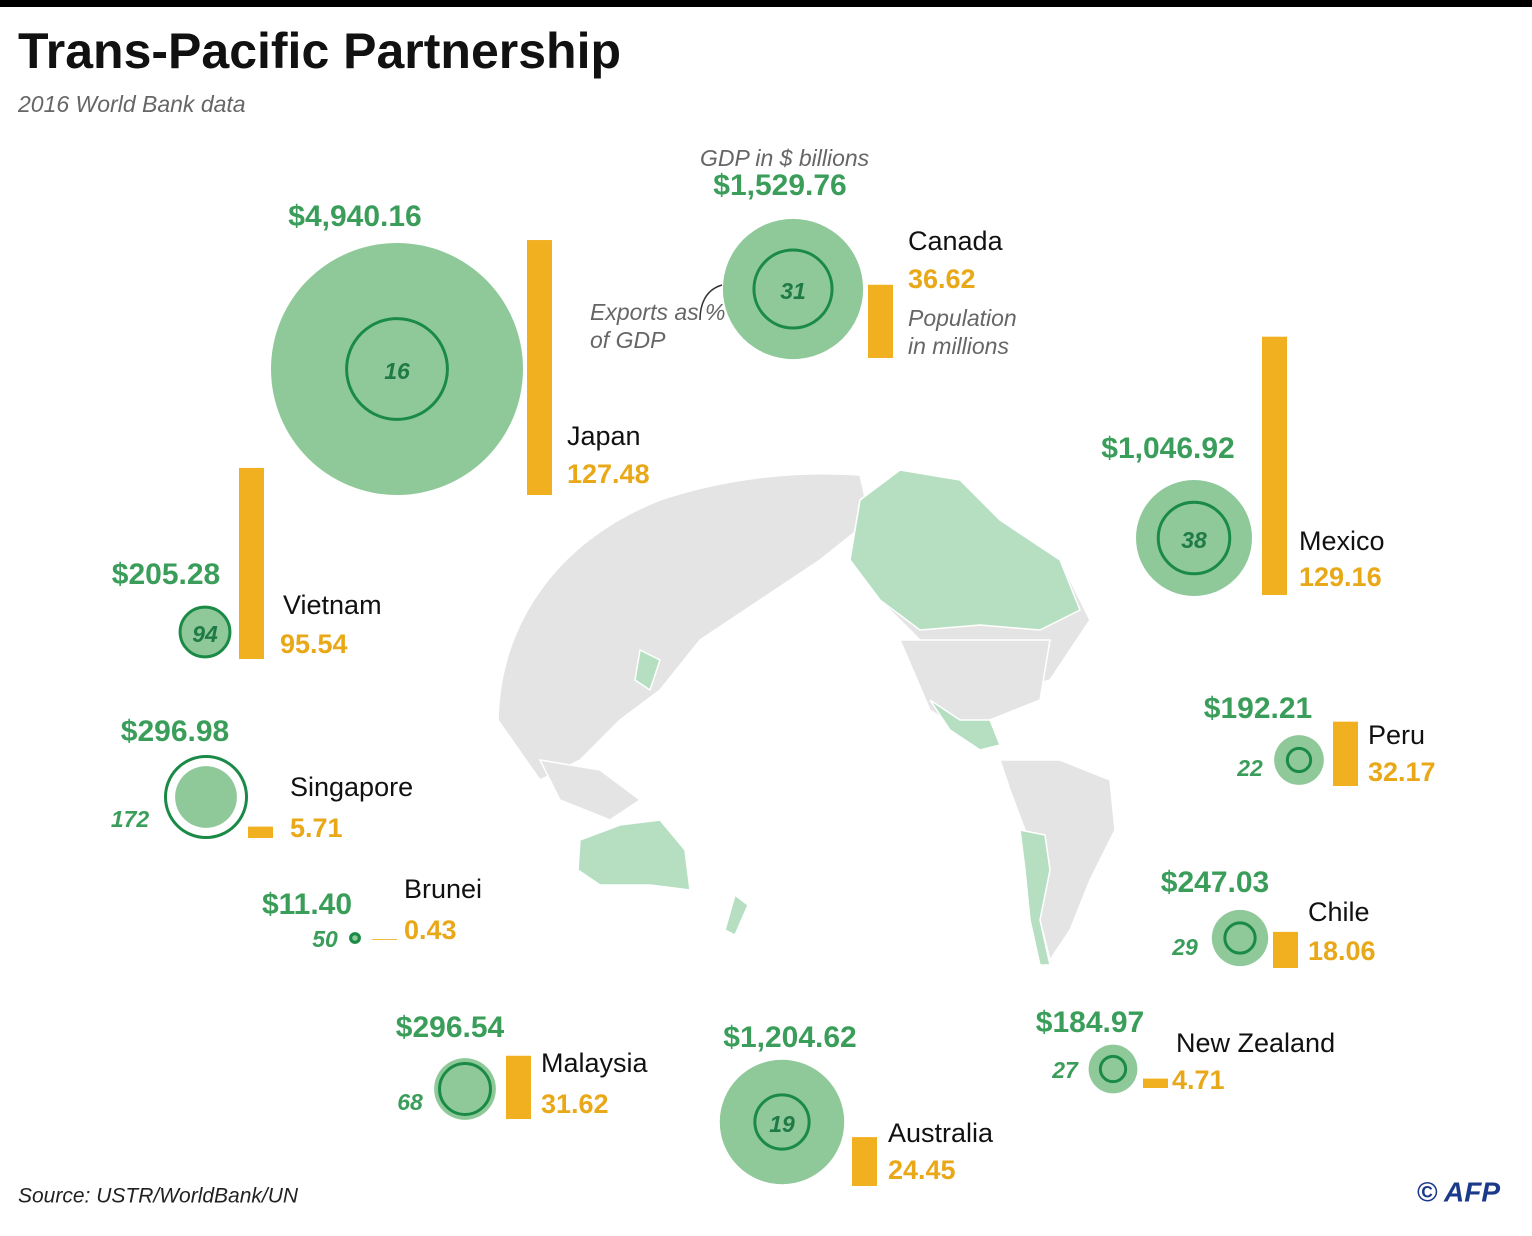 The image size is (1532, 1236). What do you see at coordinates (325, 939) in the screenshot?
I see `exports-label: 50` at bounding box center [325, 939].